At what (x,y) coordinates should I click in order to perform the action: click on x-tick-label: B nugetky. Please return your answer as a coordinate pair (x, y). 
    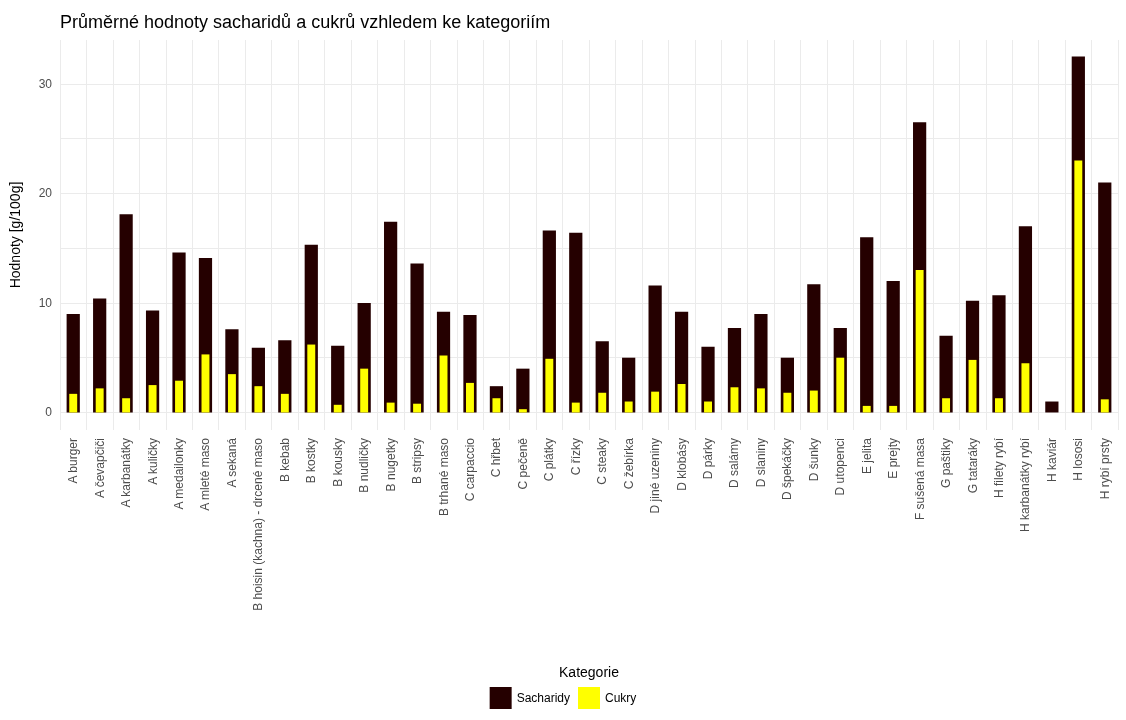
    Looking at the image, I should click on (390, 465).